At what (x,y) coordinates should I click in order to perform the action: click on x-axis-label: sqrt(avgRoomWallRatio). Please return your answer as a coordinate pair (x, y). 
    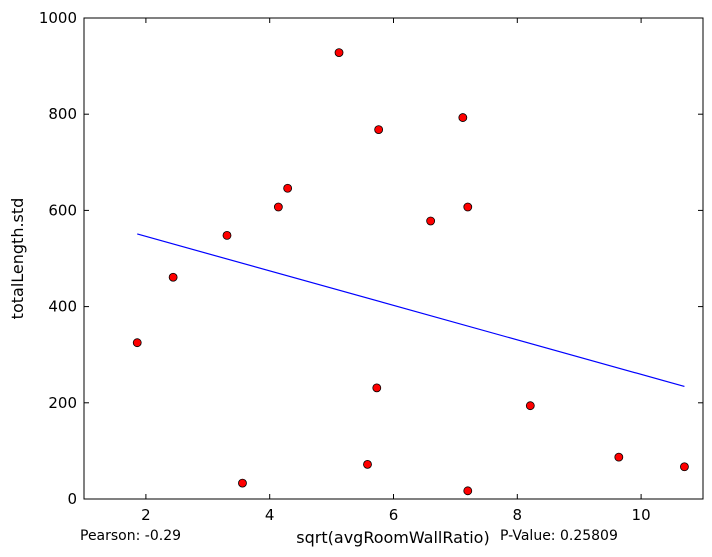
    Looking at the image, I should click on (392, 537).